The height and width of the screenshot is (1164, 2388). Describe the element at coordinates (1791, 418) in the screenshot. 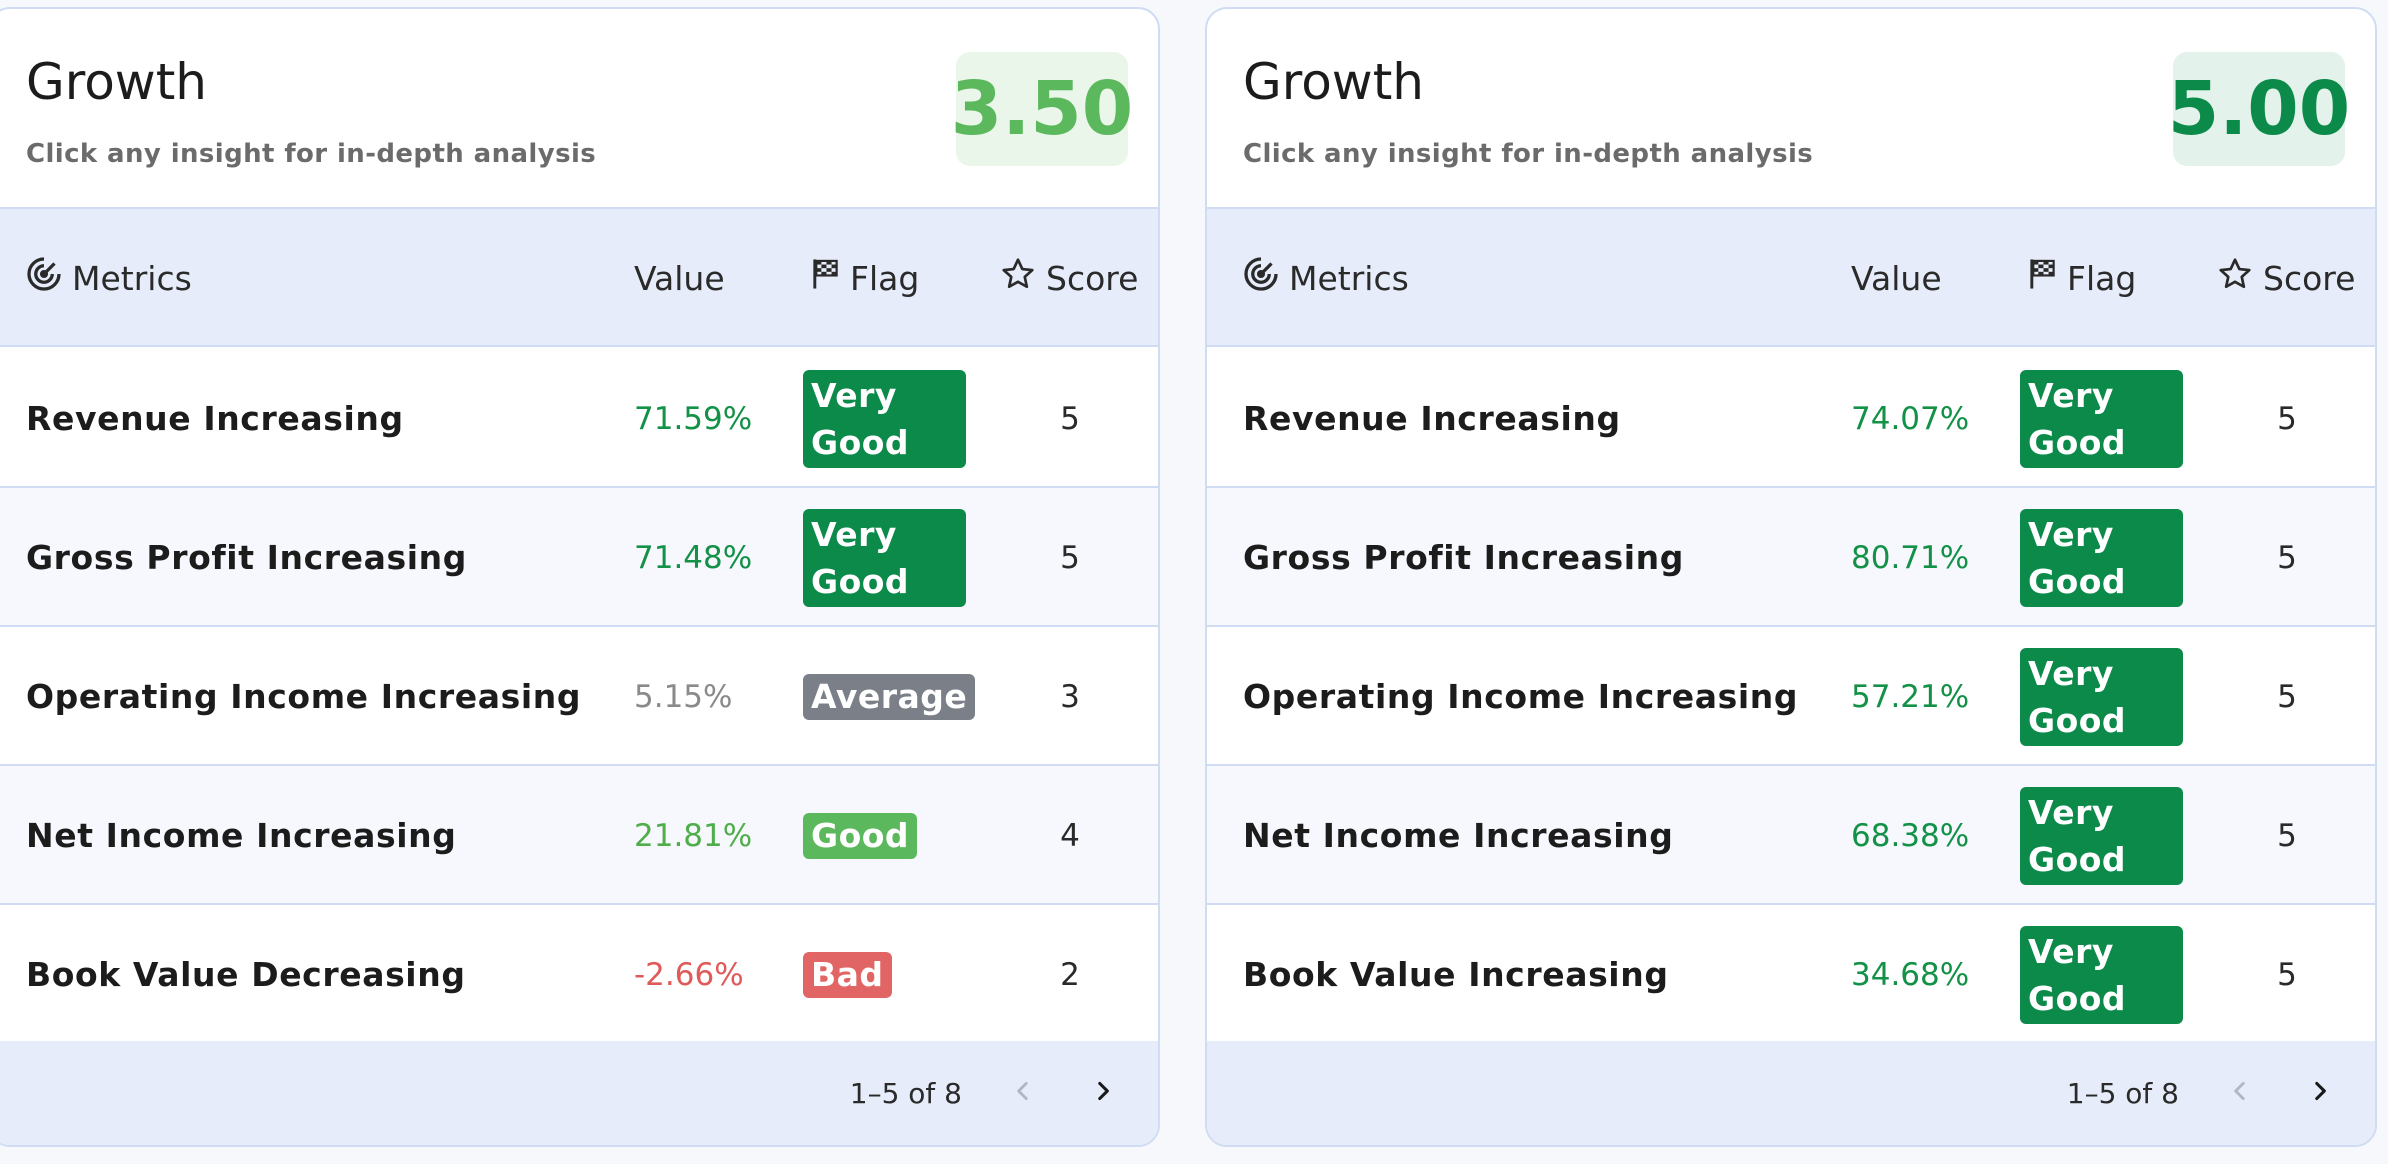

I see `table-row: Revenue Increasing 74.07% Very Good 5` at that location.